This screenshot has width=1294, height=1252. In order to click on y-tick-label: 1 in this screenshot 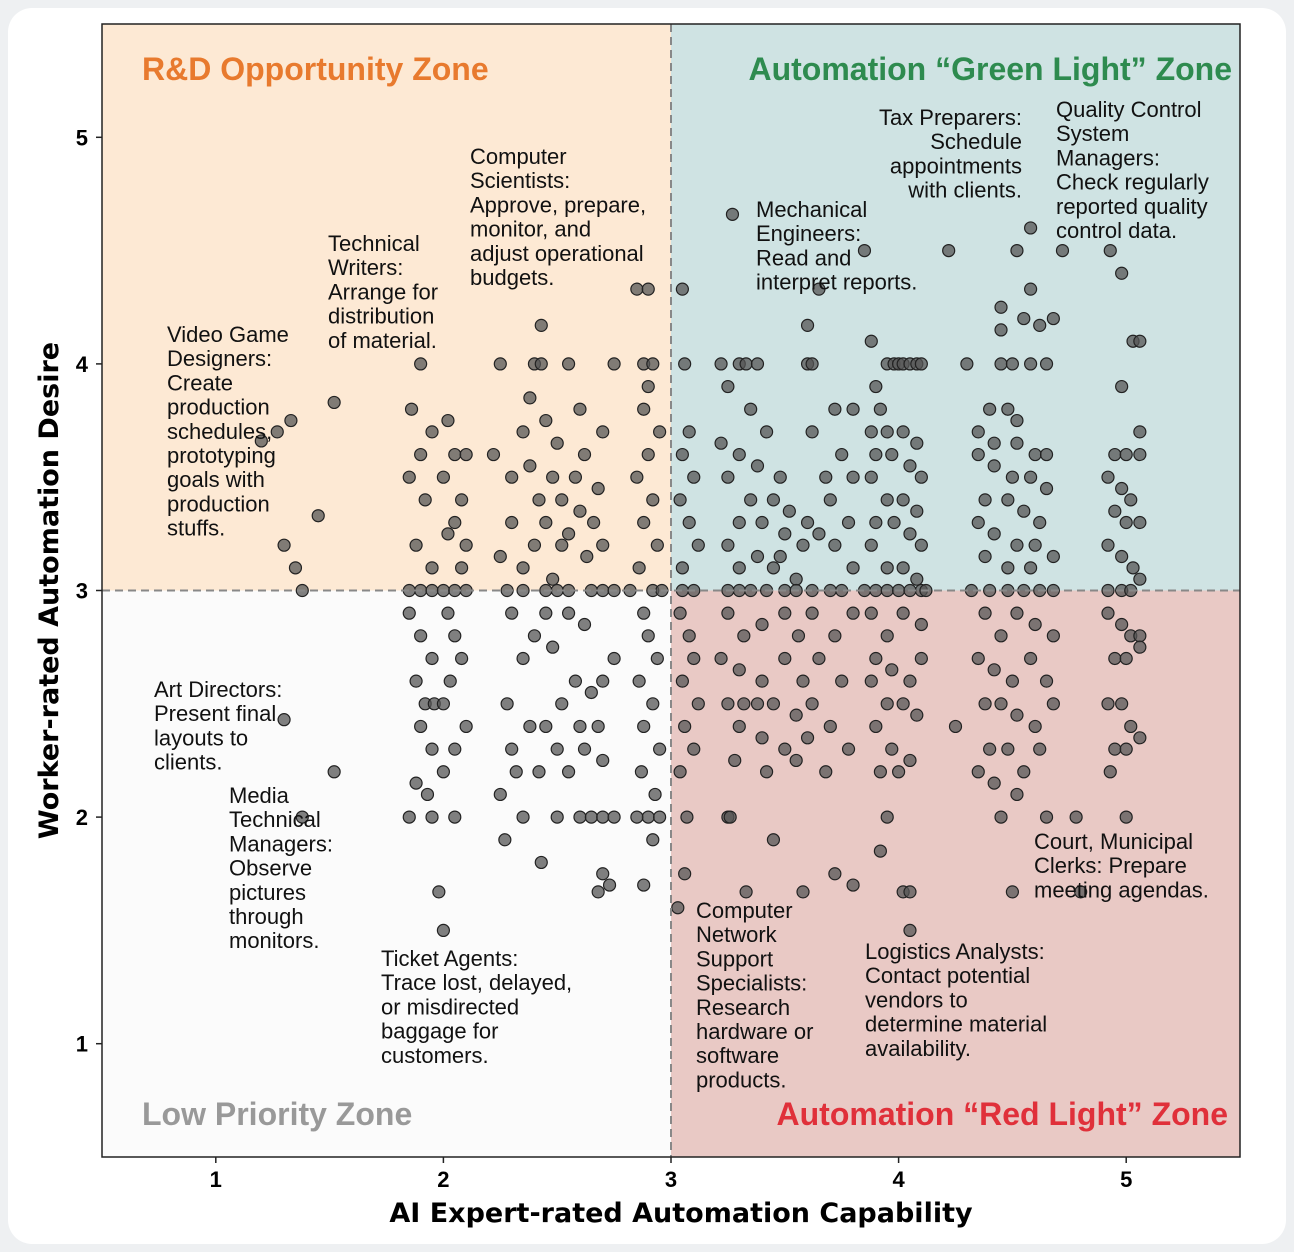, I will do `click(82, 1044)`.